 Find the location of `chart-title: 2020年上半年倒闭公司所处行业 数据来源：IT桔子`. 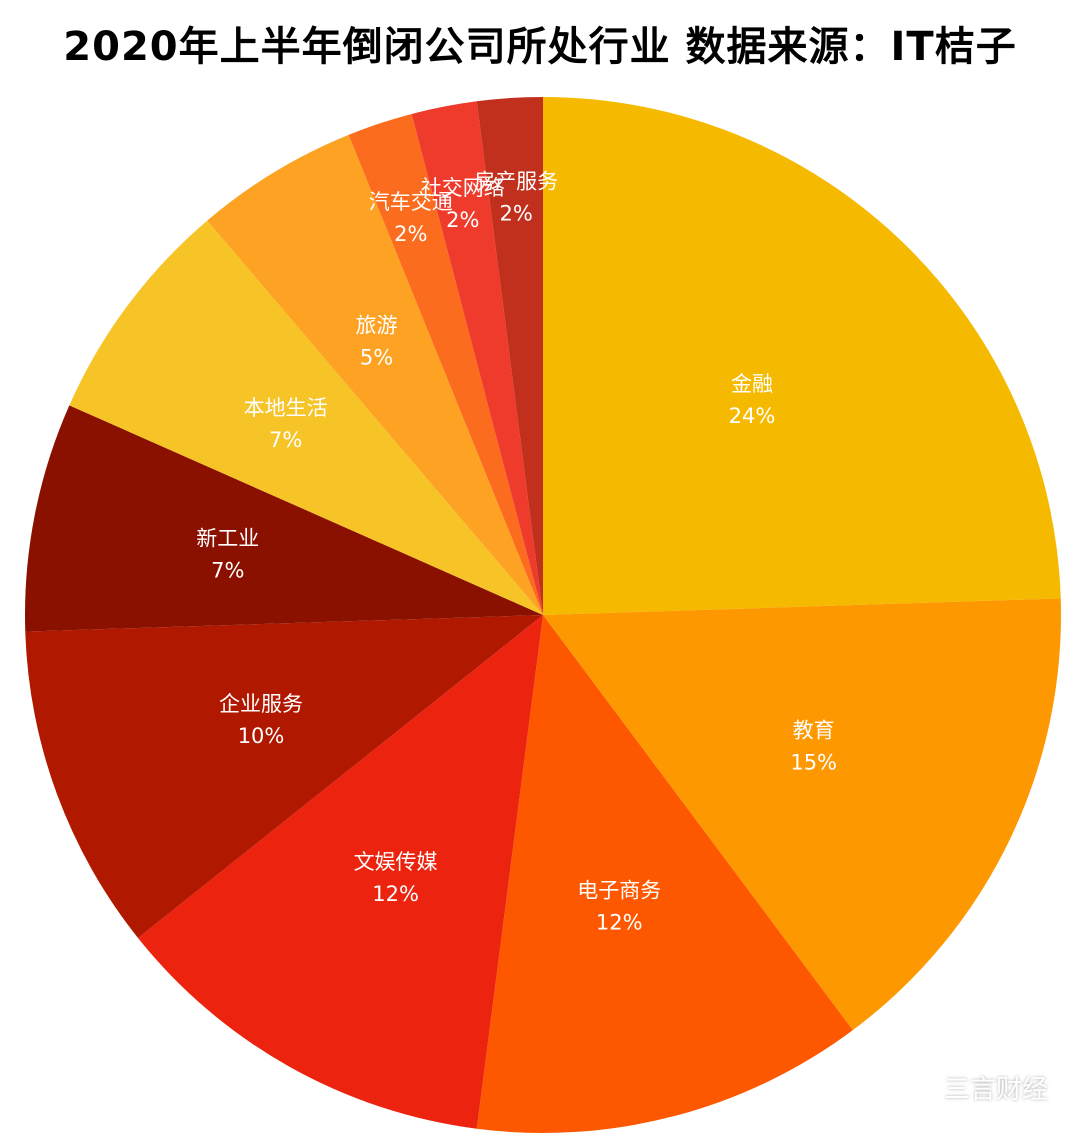

chart-title: 2020年上半年倒闭公司所处行业 数据来源：IT桔子 is located at coordinates (540, 47).